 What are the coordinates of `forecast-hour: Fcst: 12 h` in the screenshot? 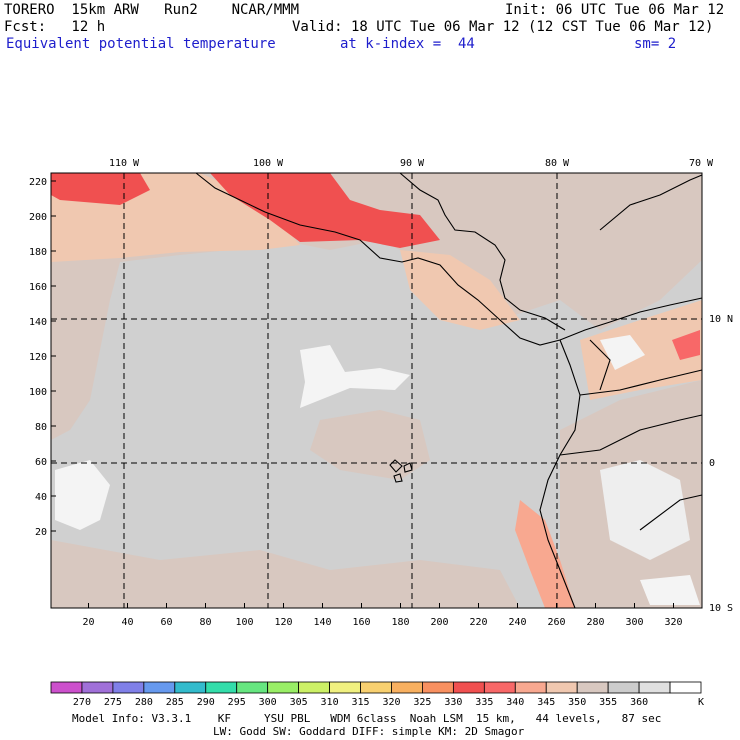 It's located at (55, 27).